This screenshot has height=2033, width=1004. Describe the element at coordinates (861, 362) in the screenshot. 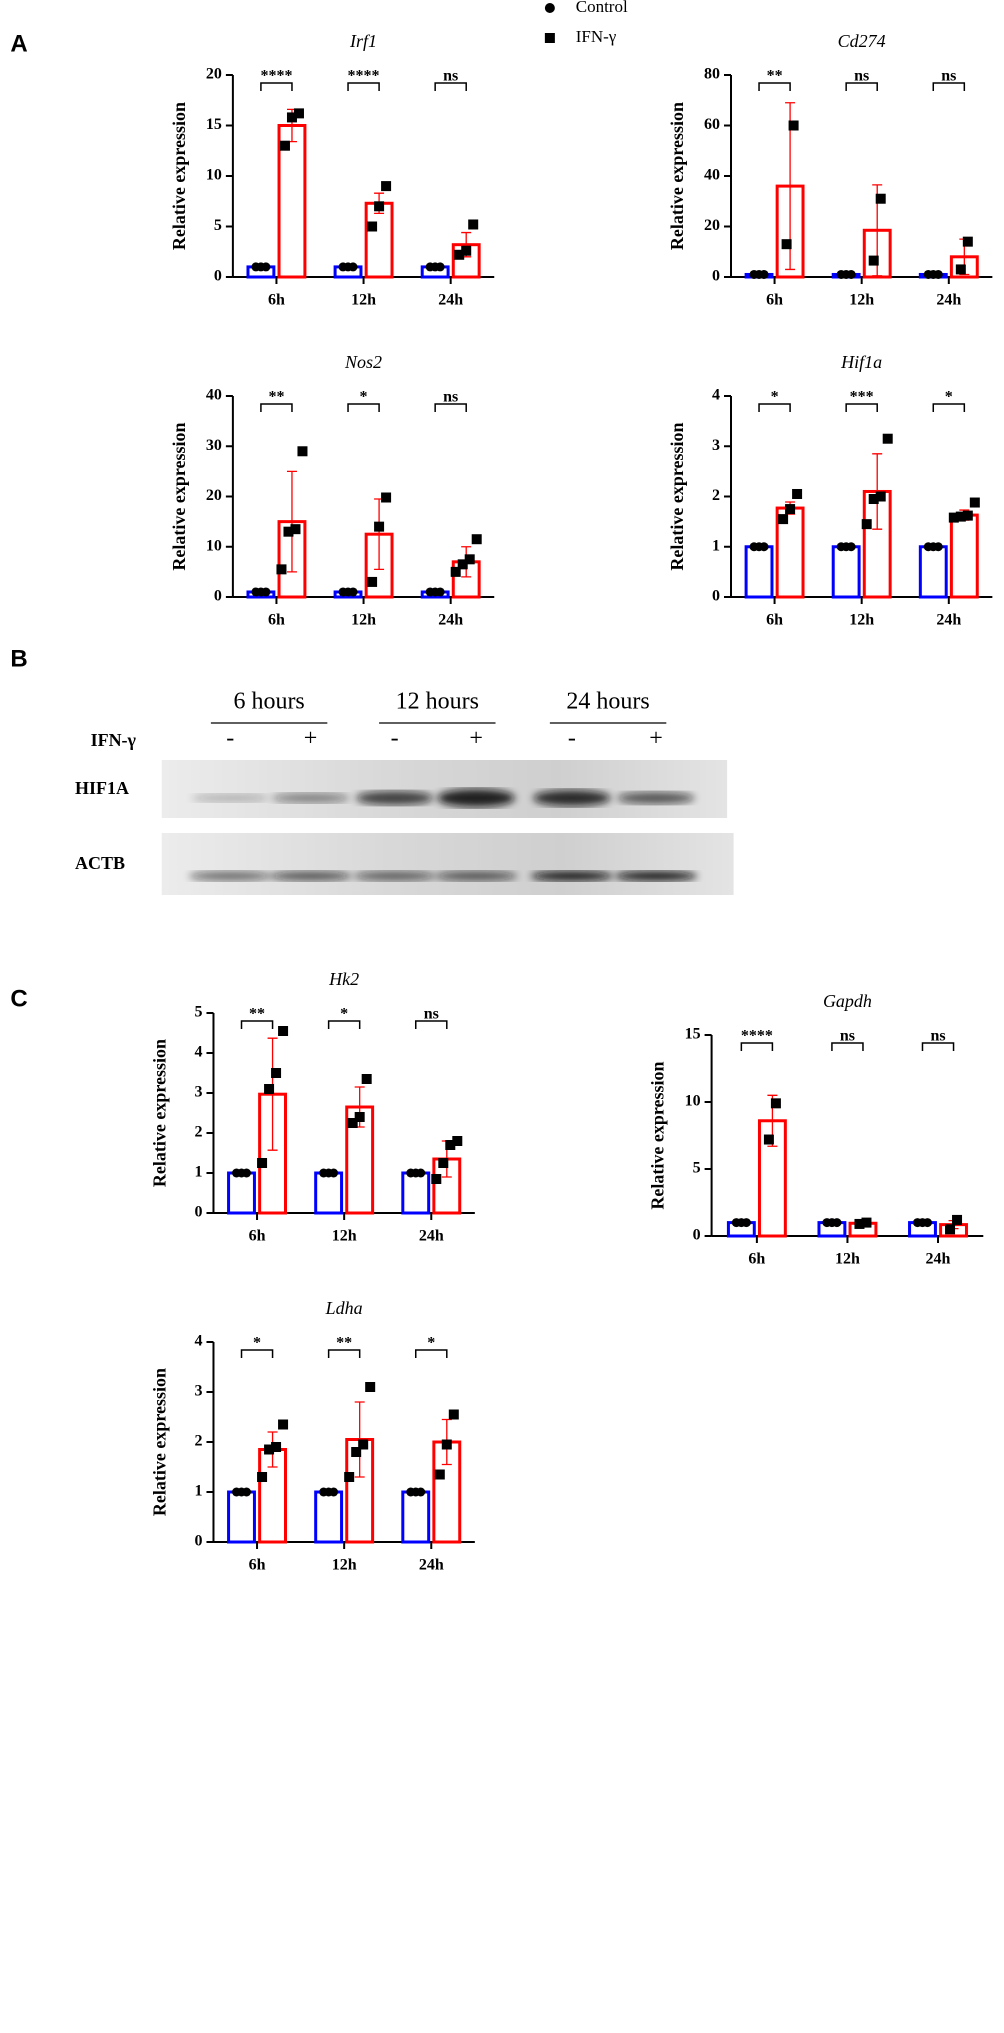

I see `chart-title: Hif1a` at that location.